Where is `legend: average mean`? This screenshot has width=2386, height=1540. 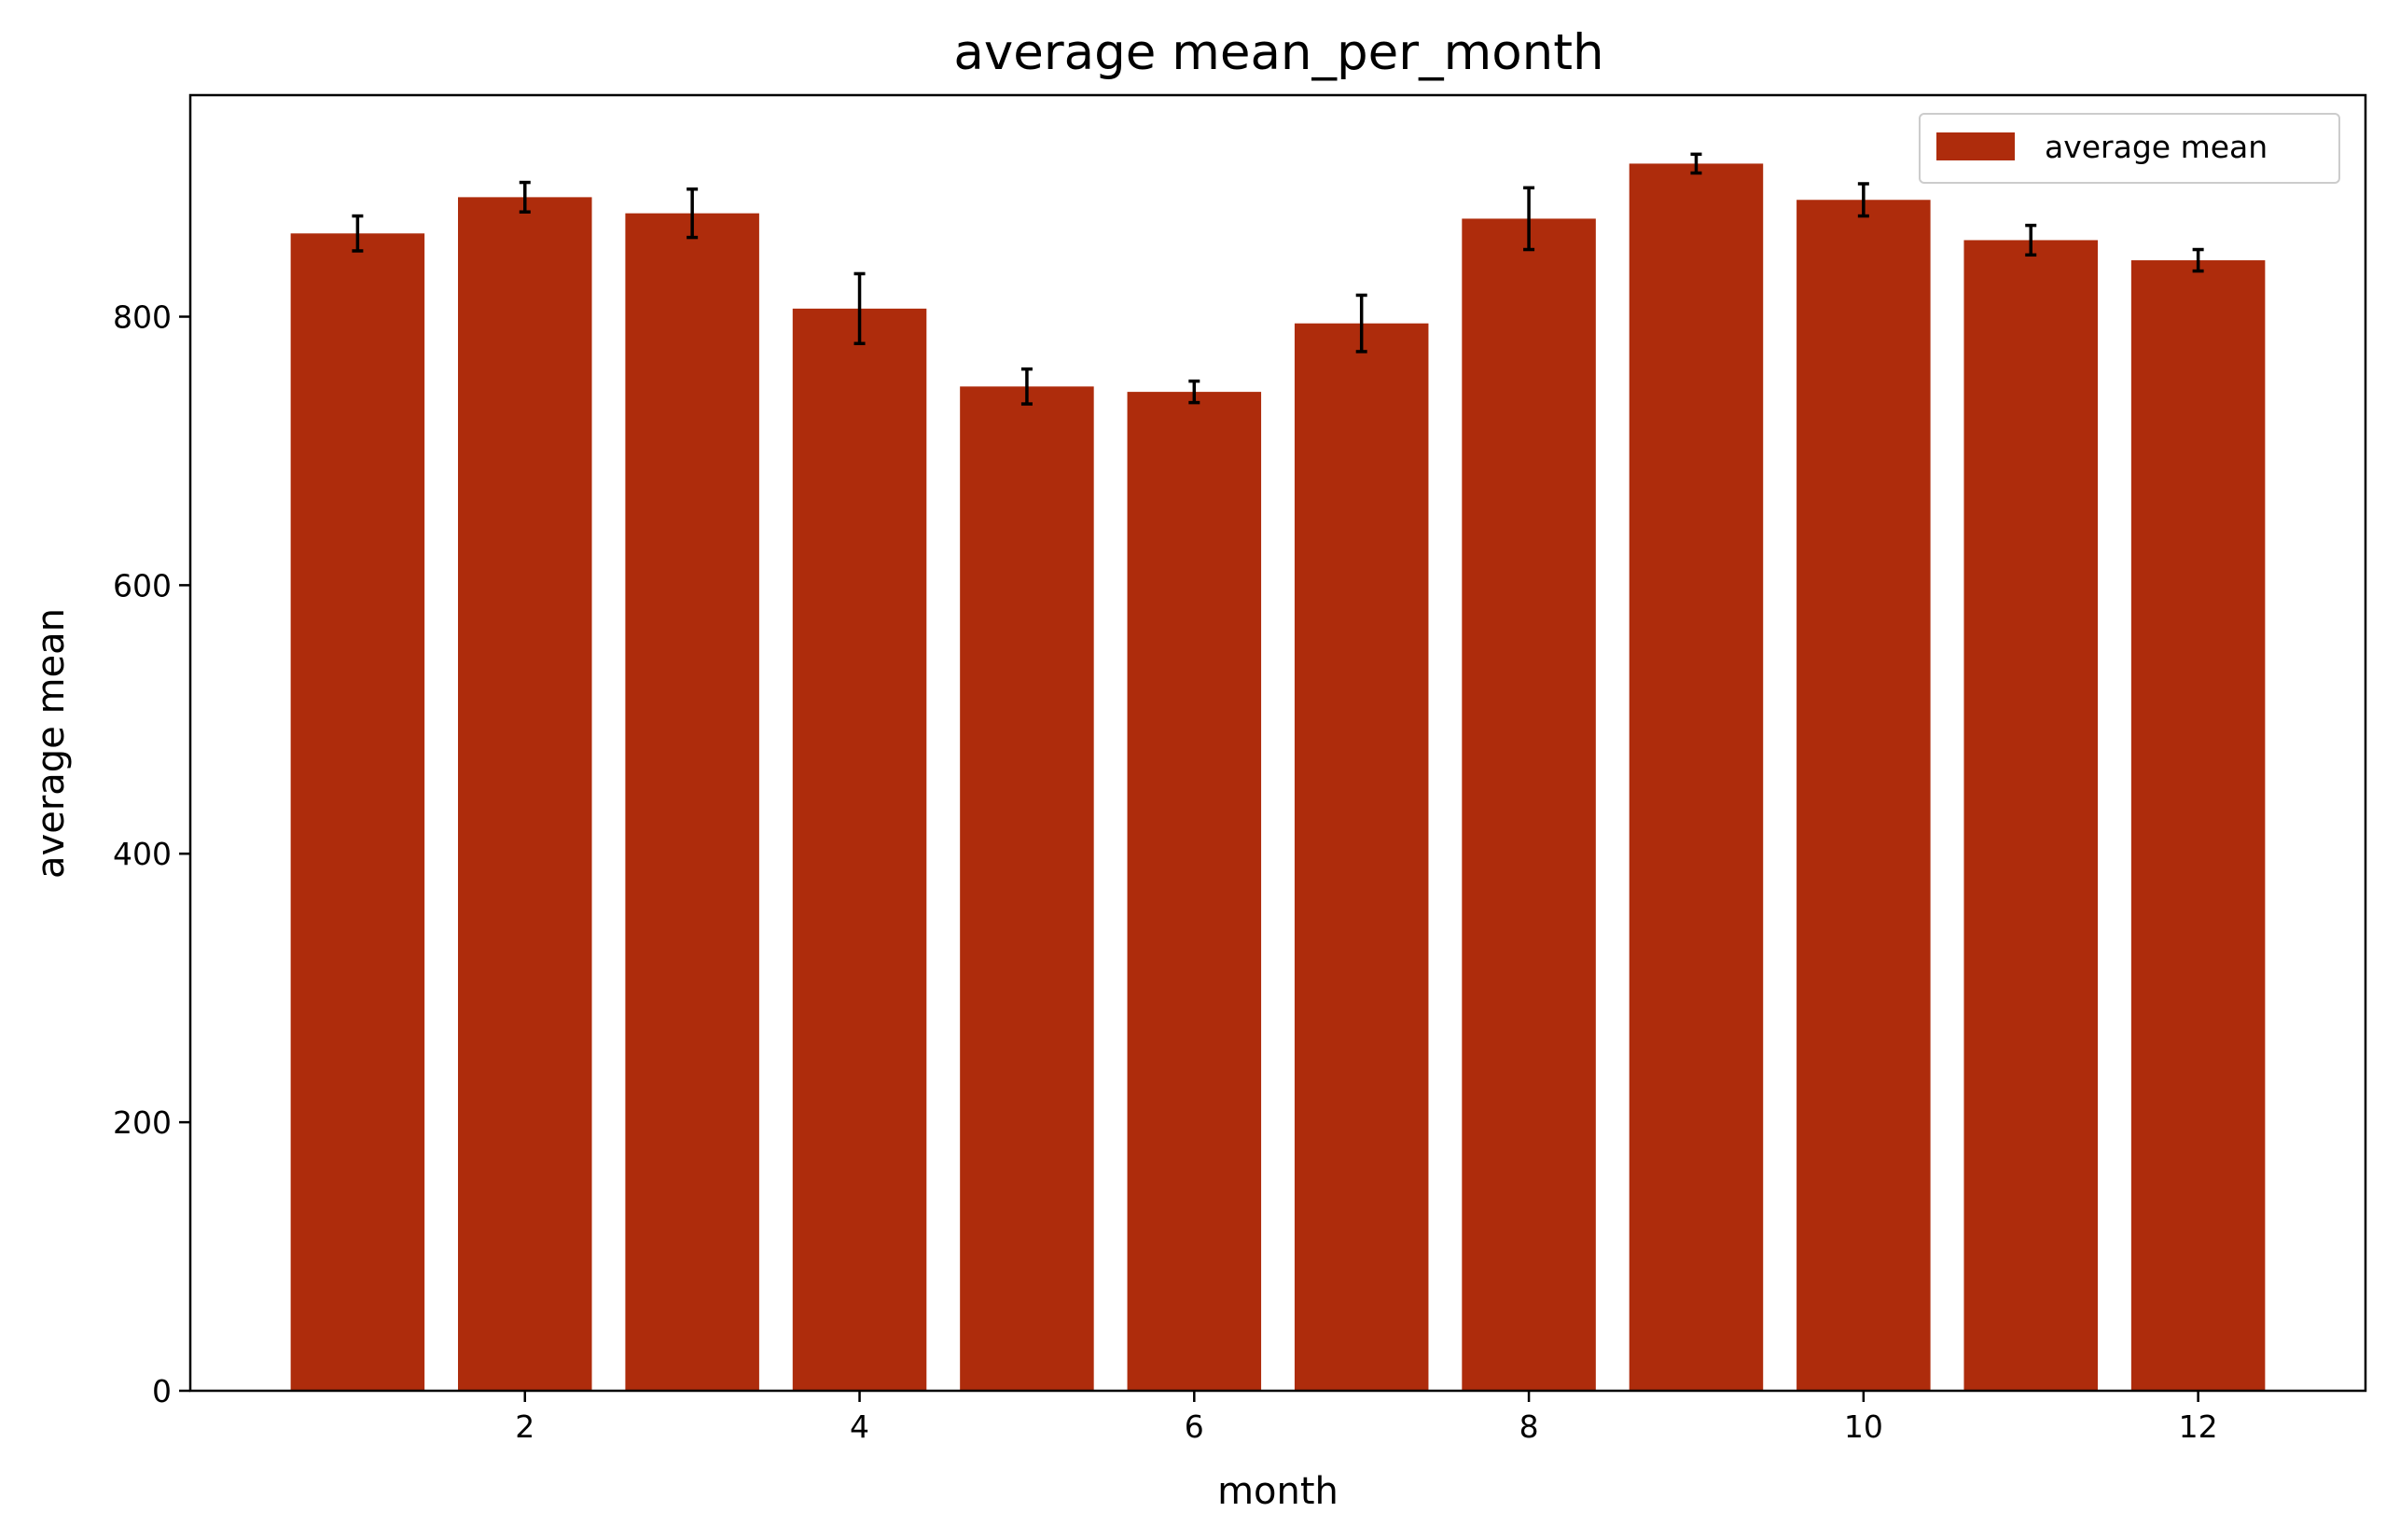 legend: average mean is located at coordinates (2129, 148).